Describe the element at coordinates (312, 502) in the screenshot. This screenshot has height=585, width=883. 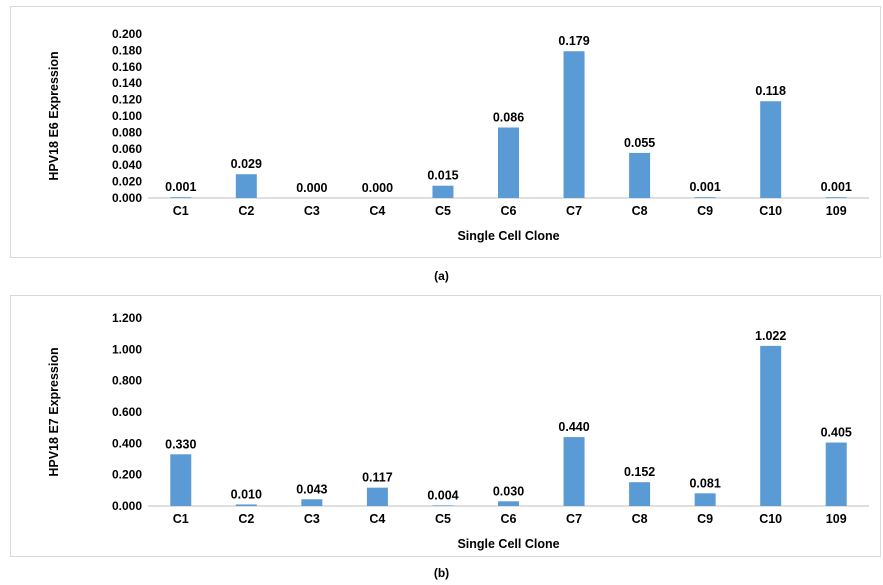
I see `bar-c3` at that location.